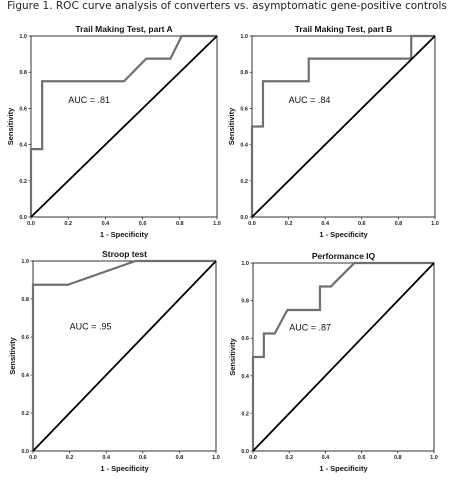 The height and width of the screenshot is (480, 454). I want to click on panel-title: Performance IQ, so click(344, 256).